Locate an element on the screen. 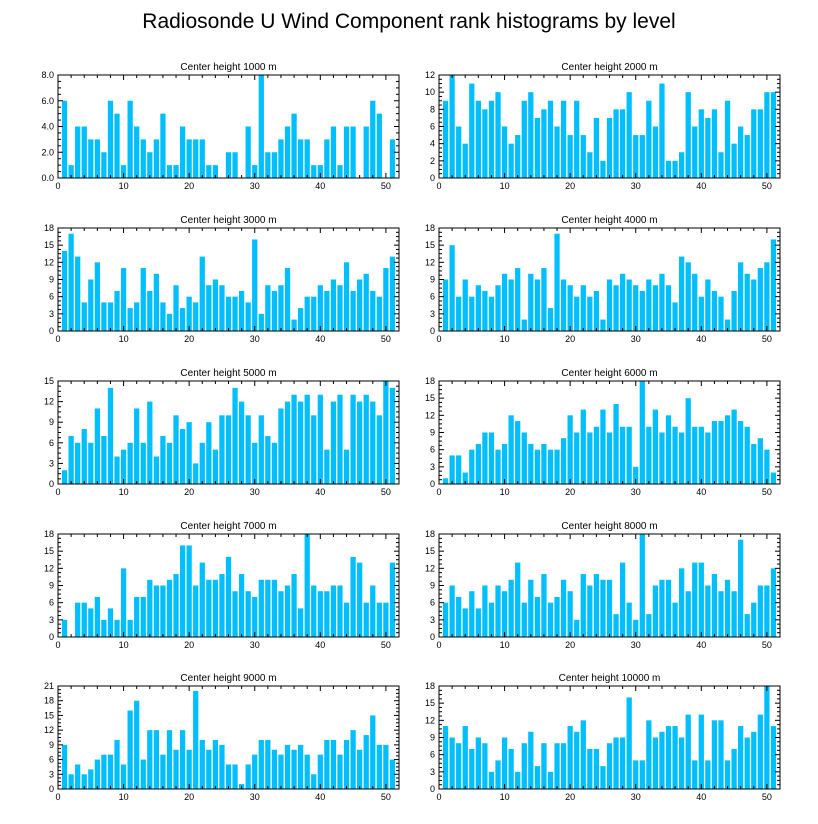  y-tick-label: 3 is located at coordinates (432, 772).